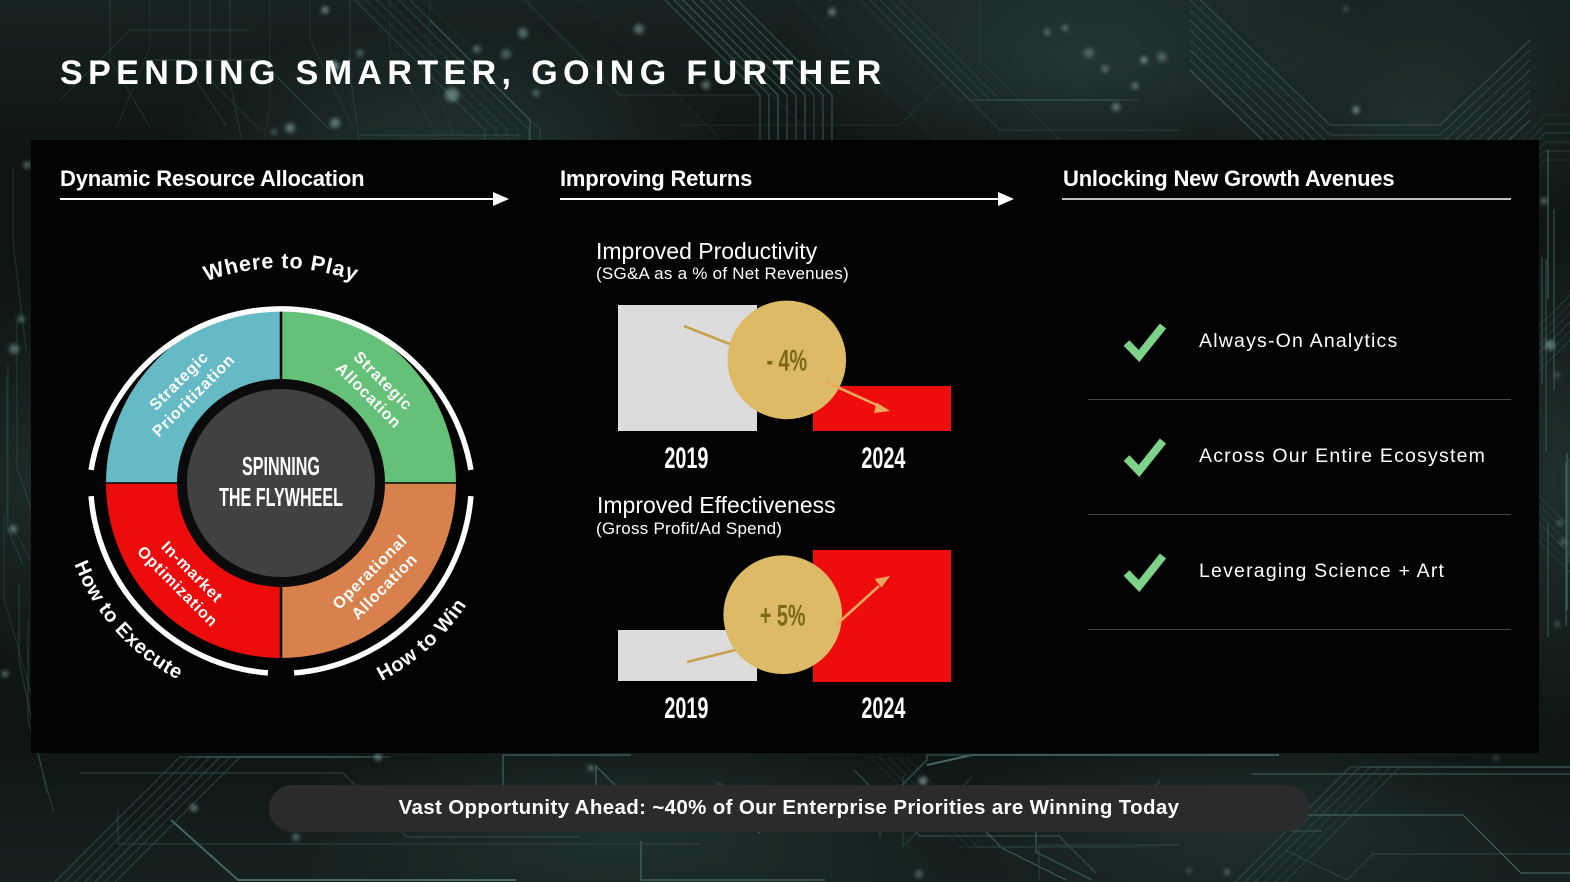  I want to click on svg-text: Where to Play, so click(280, 267).